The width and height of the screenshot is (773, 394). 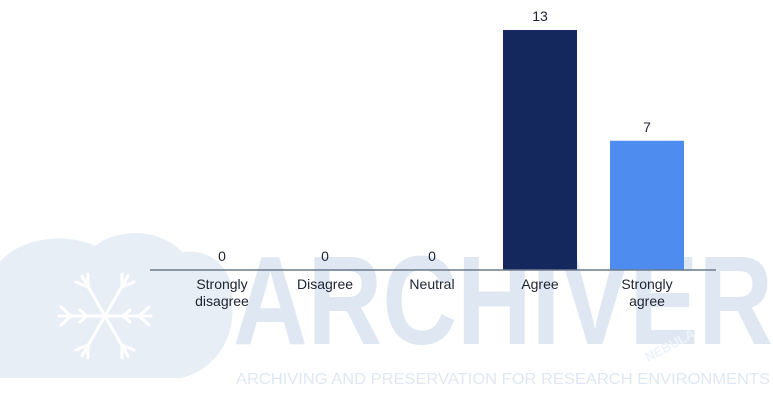 I want to click on value-label-0: 0, so click(x=222, y=256).